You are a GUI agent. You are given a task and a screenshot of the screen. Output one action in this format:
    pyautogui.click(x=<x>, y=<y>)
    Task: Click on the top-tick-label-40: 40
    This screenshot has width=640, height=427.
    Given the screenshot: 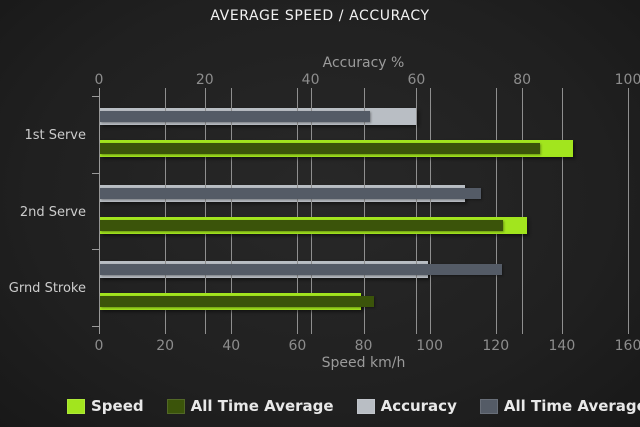 What is the action you would take?
    pyautogui.click(x=310, y=80)
    